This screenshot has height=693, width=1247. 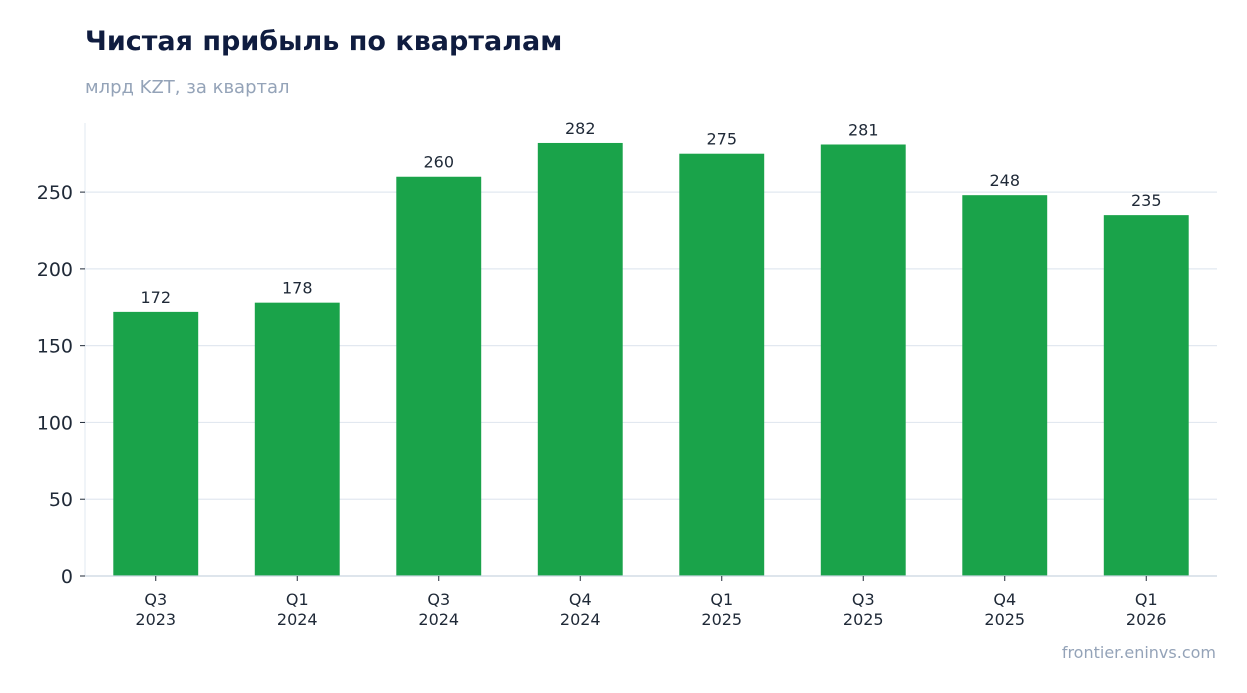 I want to click on x-tick-label-year: 2026, so click(x=1146, y=619).